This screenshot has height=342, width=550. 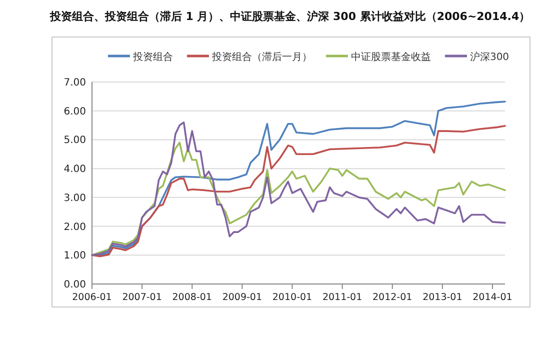 I want to click on y-tick-label: 1.00, so click(x=75, y=256).